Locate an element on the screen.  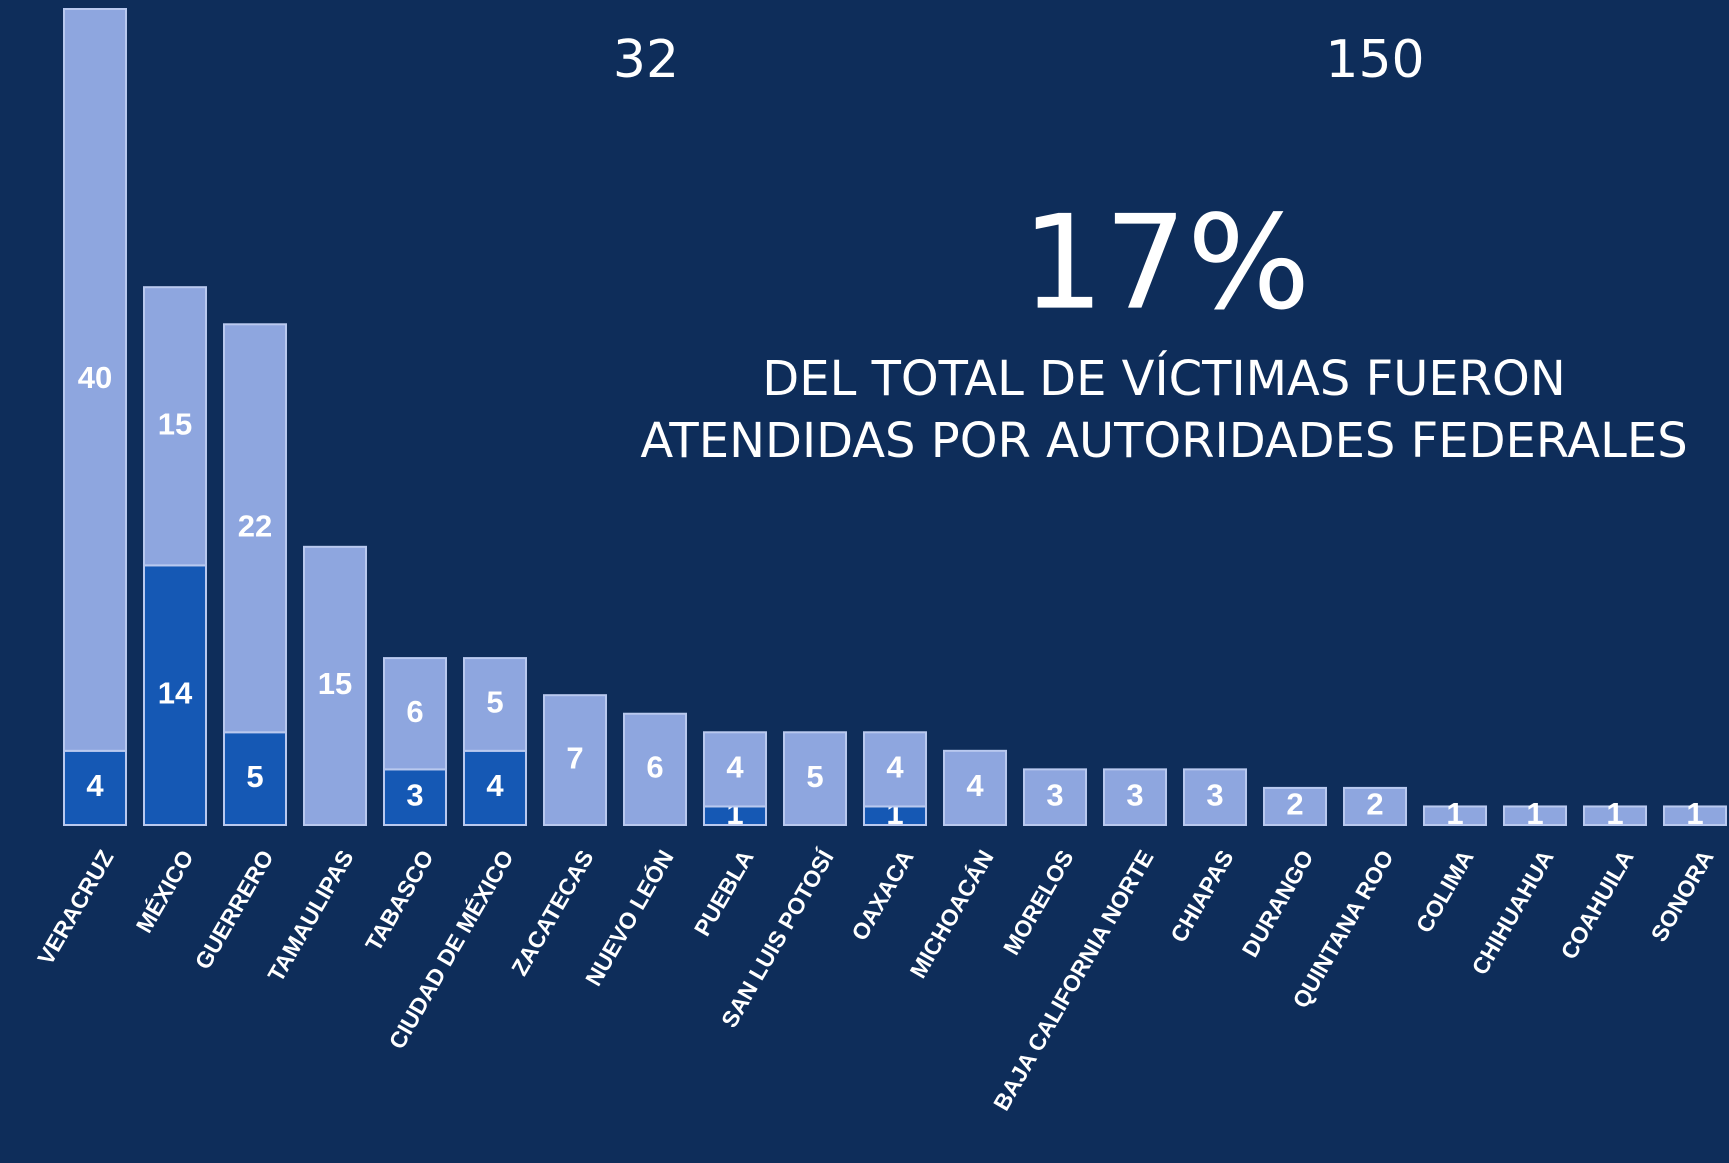
value-label: 40 is located at coordinates (95, 377).